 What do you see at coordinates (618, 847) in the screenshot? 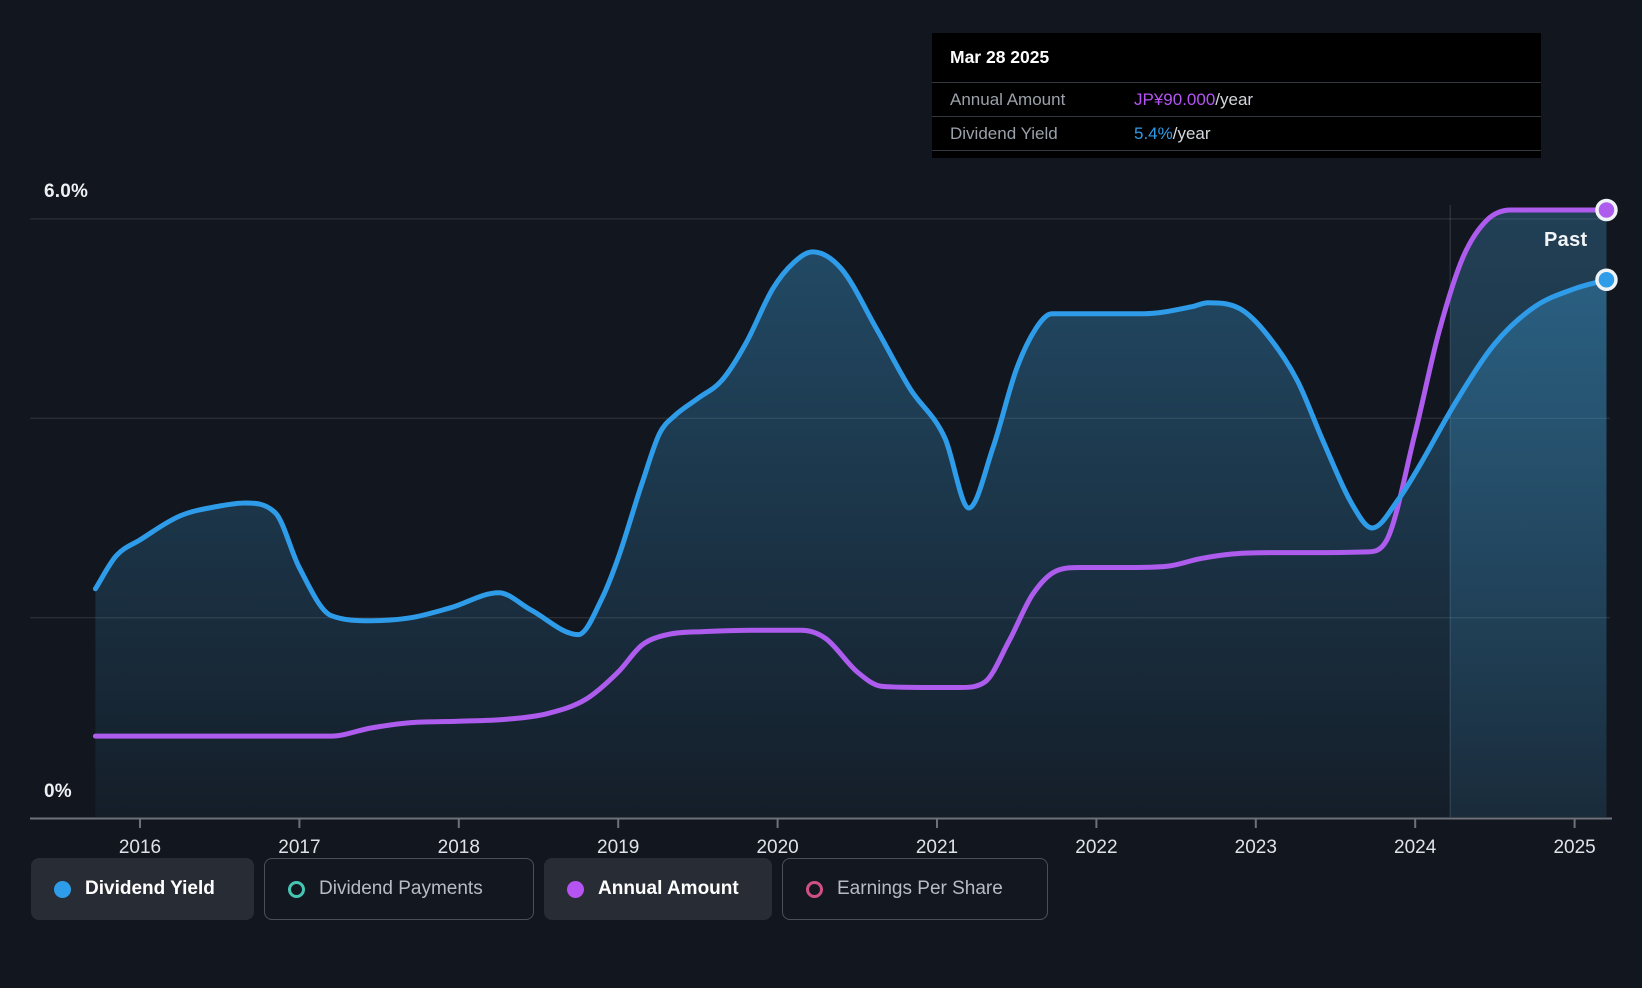
I see `x-axis-label-2019: 2019` at bounding box center [618, 847].